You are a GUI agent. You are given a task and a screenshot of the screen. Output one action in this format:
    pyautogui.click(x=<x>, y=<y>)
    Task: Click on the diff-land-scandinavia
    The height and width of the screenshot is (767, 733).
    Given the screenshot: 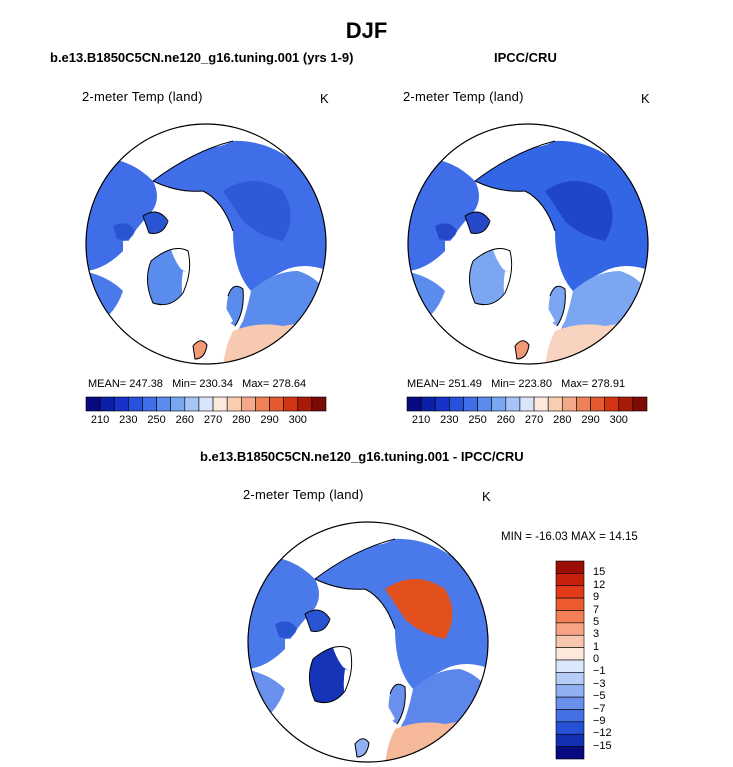 What is the action you would take?
    pyautogui.click(x=397, y=704)
    